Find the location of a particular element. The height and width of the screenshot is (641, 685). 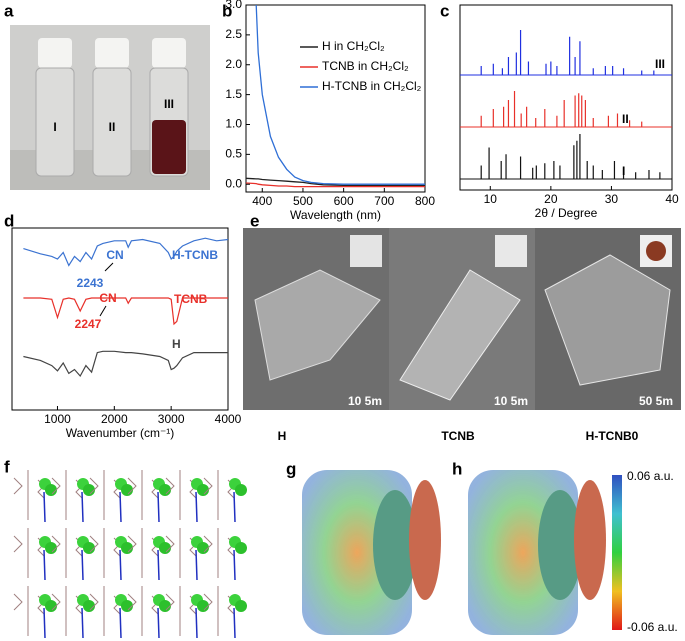

y-tick-label: 0.0 is located at coordinates (233, 183).